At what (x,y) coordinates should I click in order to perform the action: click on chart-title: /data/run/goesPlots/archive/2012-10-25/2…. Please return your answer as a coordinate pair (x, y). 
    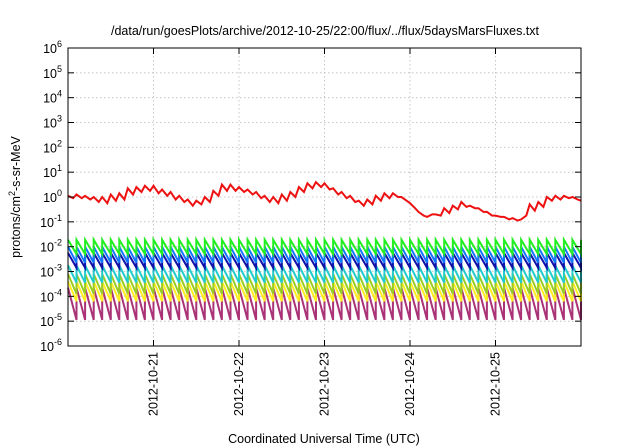
    Looking at the image, I should click on (325, 31).